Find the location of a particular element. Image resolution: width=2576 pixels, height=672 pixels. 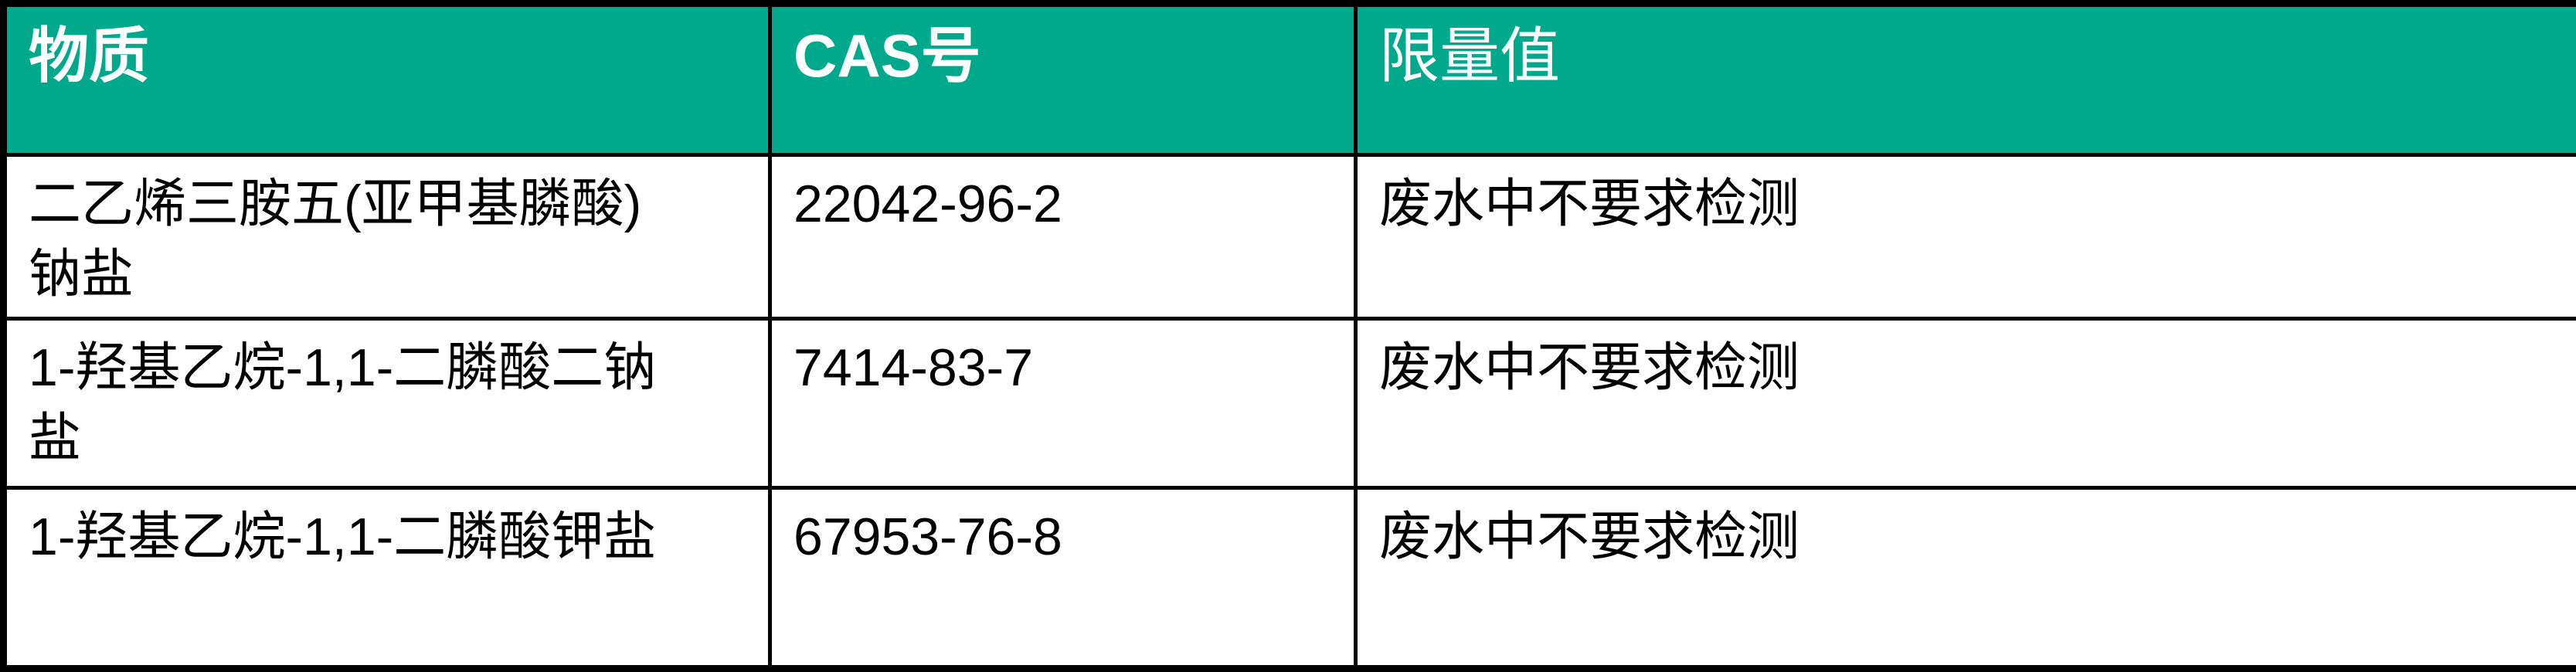

header-cell-substance: 物质 is located at coordinates (387, 79).